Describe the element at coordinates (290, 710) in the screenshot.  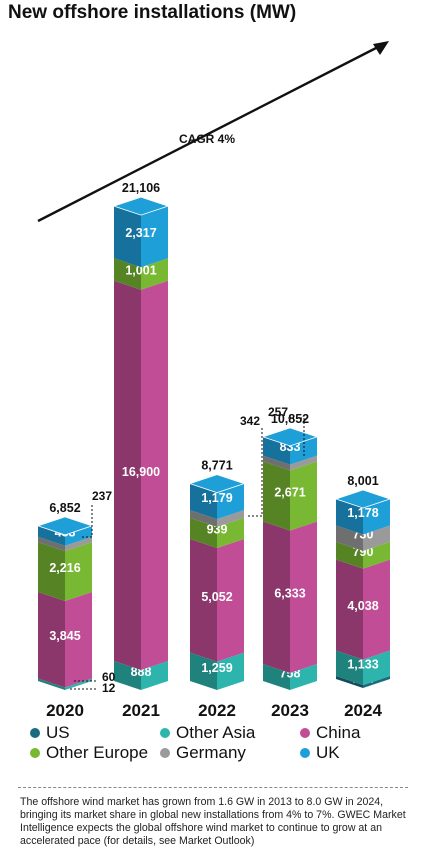
I see `x-tick-label-2023: 2023` at that location.